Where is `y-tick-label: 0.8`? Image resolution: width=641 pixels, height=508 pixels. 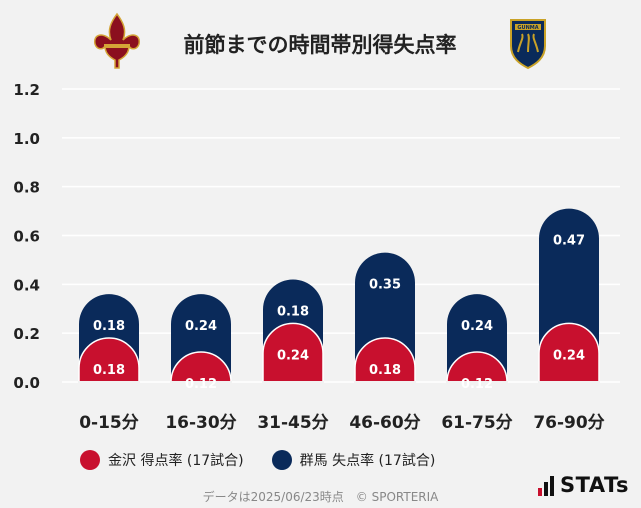
y-tick-label: 0.8 is located at coordinates (26, 188).